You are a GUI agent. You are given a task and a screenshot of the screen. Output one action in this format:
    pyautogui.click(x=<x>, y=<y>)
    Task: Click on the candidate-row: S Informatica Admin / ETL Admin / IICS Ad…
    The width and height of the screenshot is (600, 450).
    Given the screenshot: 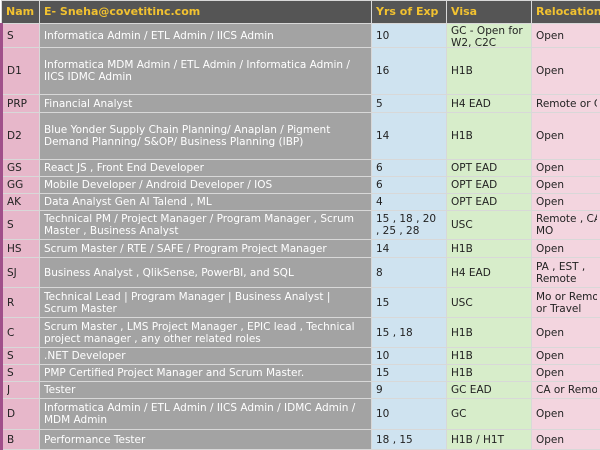 What is the action you would take?
    pyautogui.click(x=300, y=35)
    